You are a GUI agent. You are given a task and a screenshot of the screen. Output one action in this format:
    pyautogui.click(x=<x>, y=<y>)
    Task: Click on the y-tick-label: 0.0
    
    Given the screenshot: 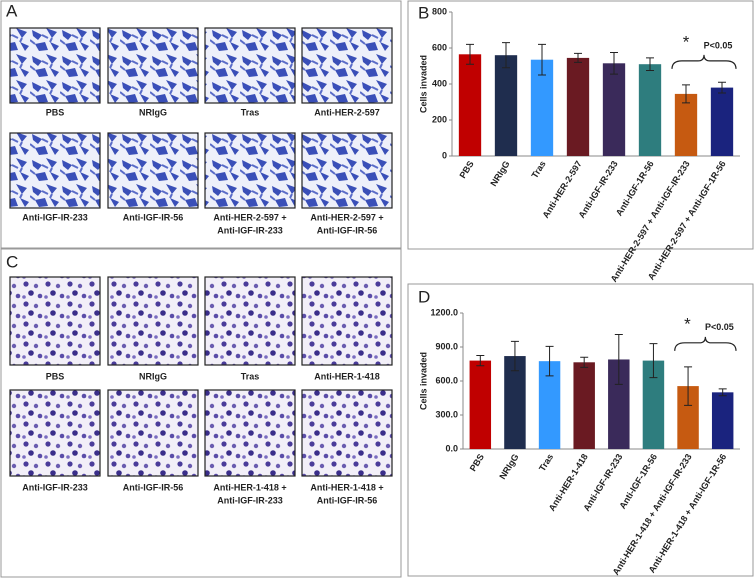 What is the action you would take?
    pyautogui.click(x=451, y=448)
    